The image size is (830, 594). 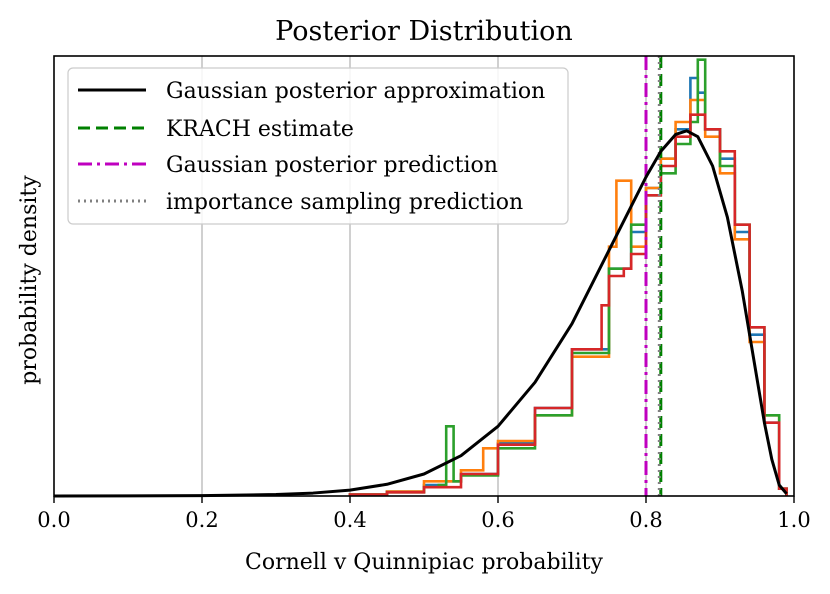 What do you see at coordinates (424, 514) in the screenshot?
I see `x-axis-ticks: 0.0 0.2 0.4 0.6 0.8 1.0` at bounding box center [424, 514].